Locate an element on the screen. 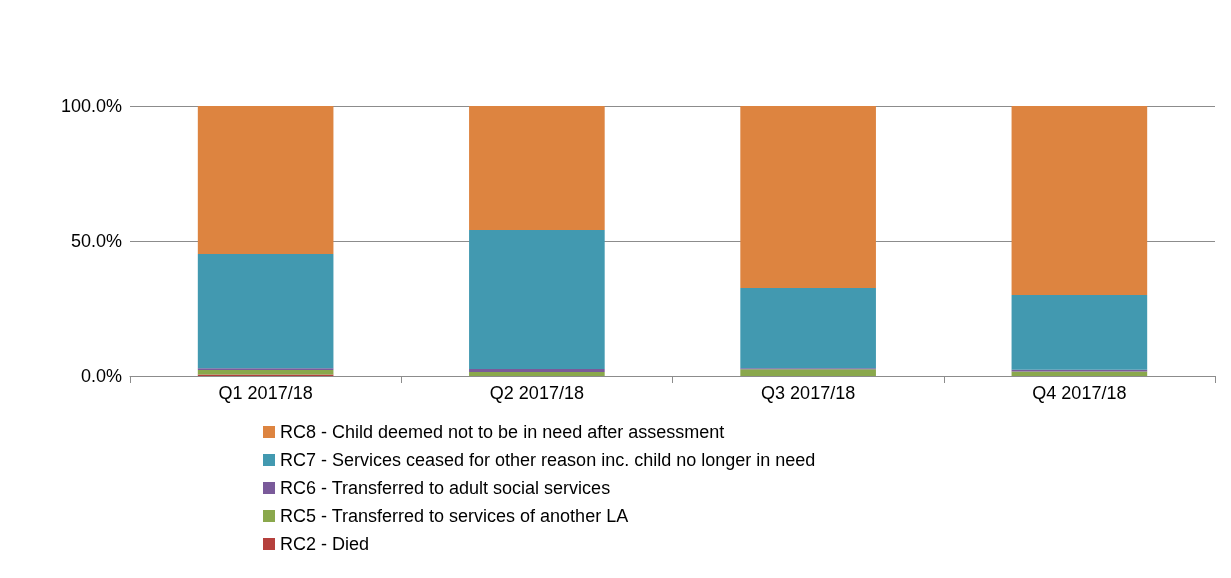 This screenshot has width=1231, height=578. x-tick-label: Q3 2017/18 is located at coordinates (808, 393).